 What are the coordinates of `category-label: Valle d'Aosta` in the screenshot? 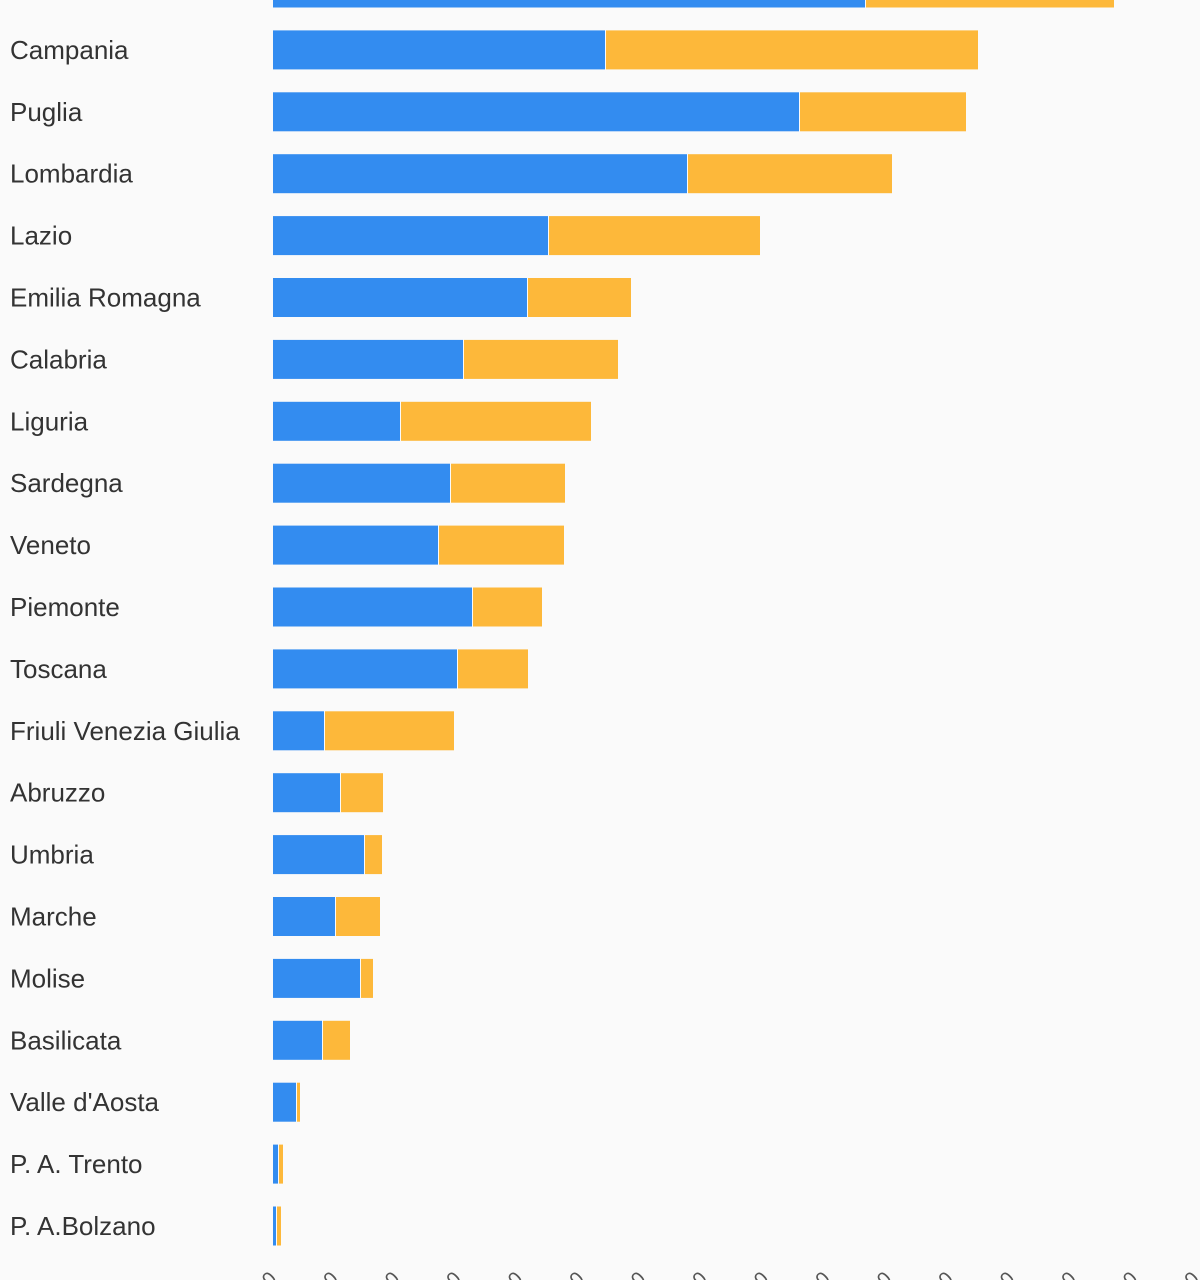 It's located at (85, 1102).